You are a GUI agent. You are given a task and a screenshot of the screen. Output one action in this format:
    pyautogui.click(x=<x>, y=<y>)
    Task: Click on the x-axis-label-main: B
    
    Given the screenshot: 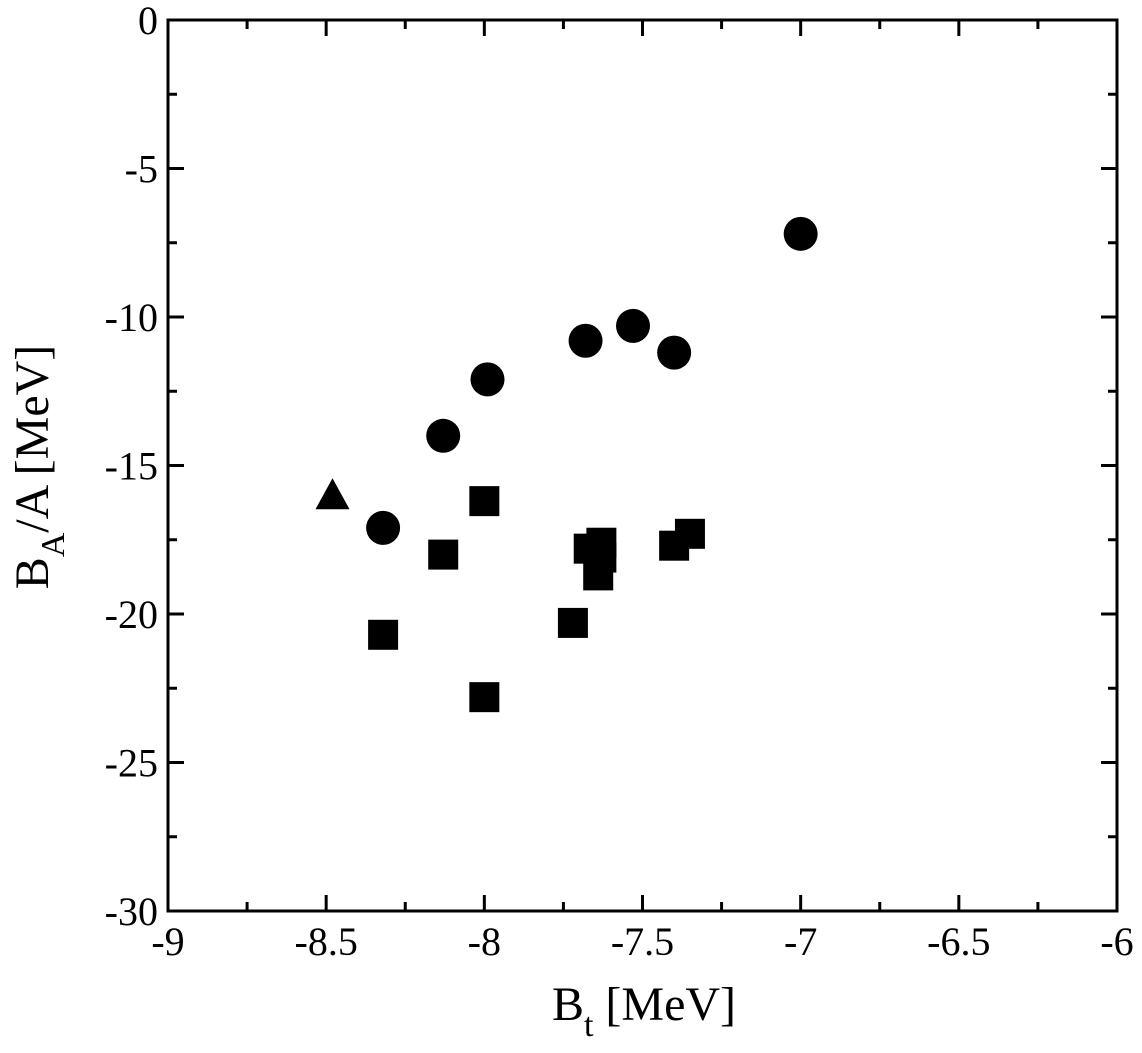 What is the action you would take?
    pyautogui.click(x=568, y=1004)
    